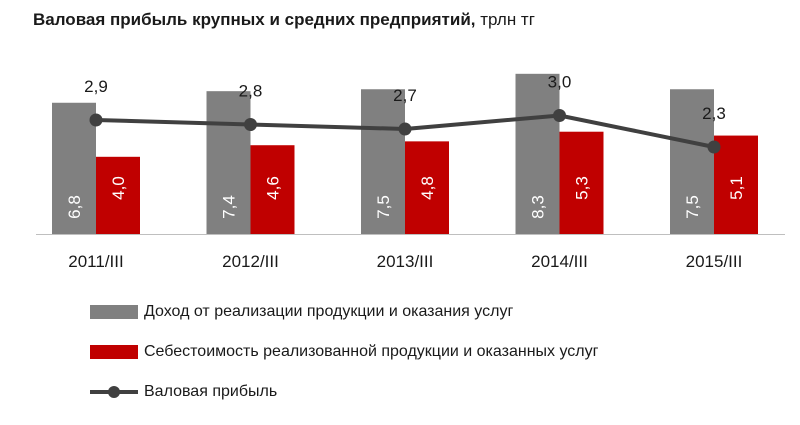  Describe the element at coordinates (507, 19) in the screenshot. I see `chart-title-unit: трлн тг` at that location.